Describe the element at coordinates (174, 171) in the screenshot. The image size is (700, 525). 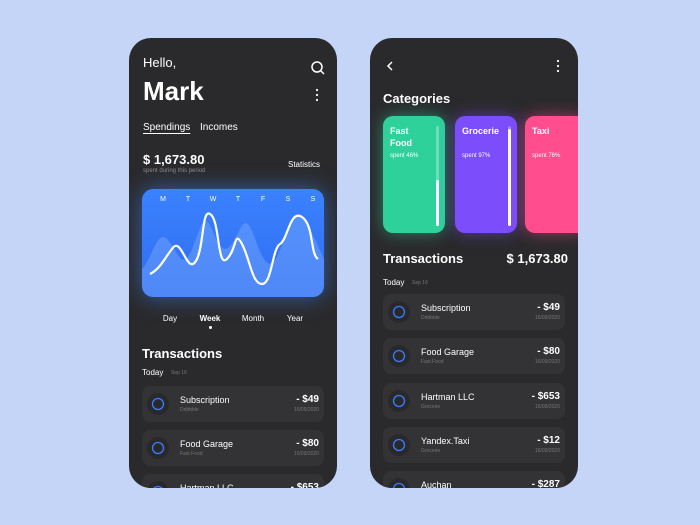
I see `balance-caption: spent during this period` at that location.